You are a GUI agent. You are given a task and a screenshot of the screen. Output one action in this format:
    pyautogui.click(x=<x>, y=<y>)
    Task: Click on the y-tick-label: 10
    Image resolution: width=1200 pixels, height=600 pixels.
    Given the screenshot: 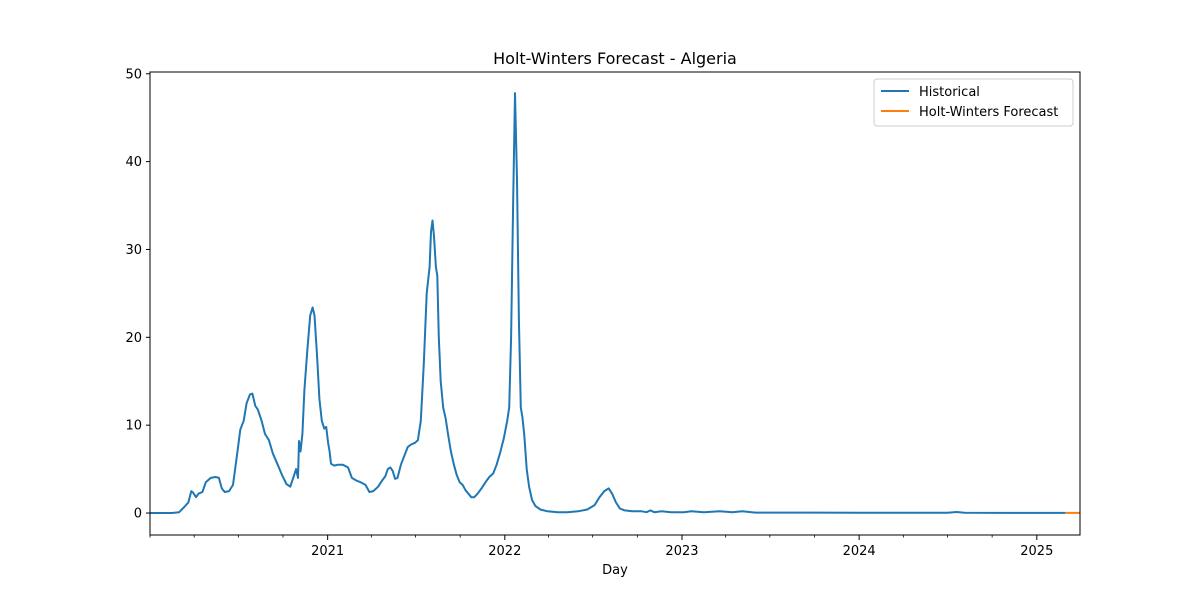 What is the action you would take?
    pyautogui.click(x=133, y=426)
    